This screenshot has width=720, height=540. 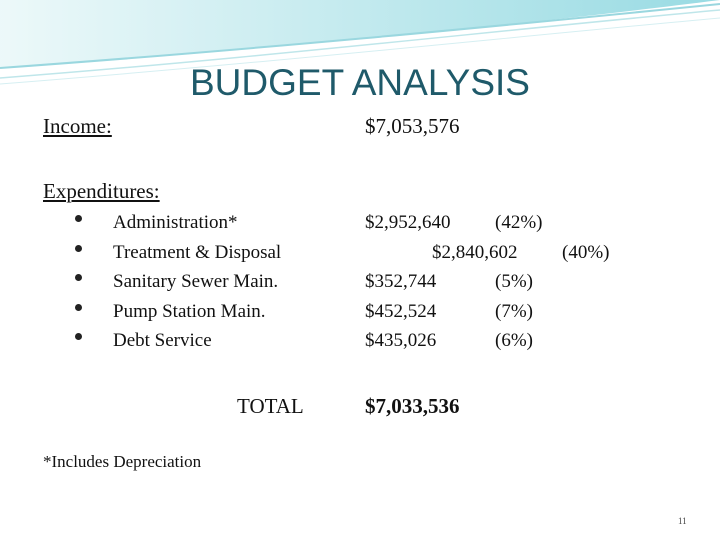 I want to click on item-amount: $435,026, so click(x=401, y=340).